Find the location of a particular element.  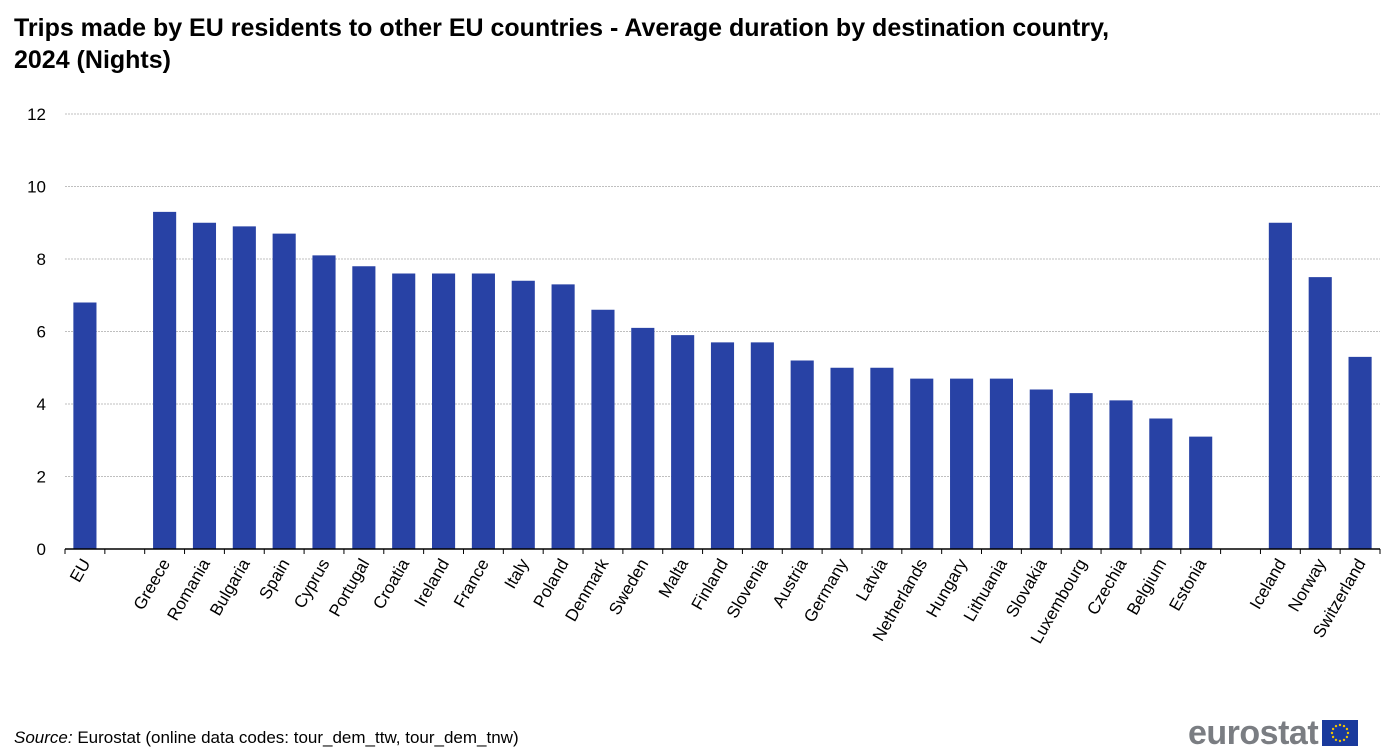

bar-iceland is located at coordinates (1280, 385).